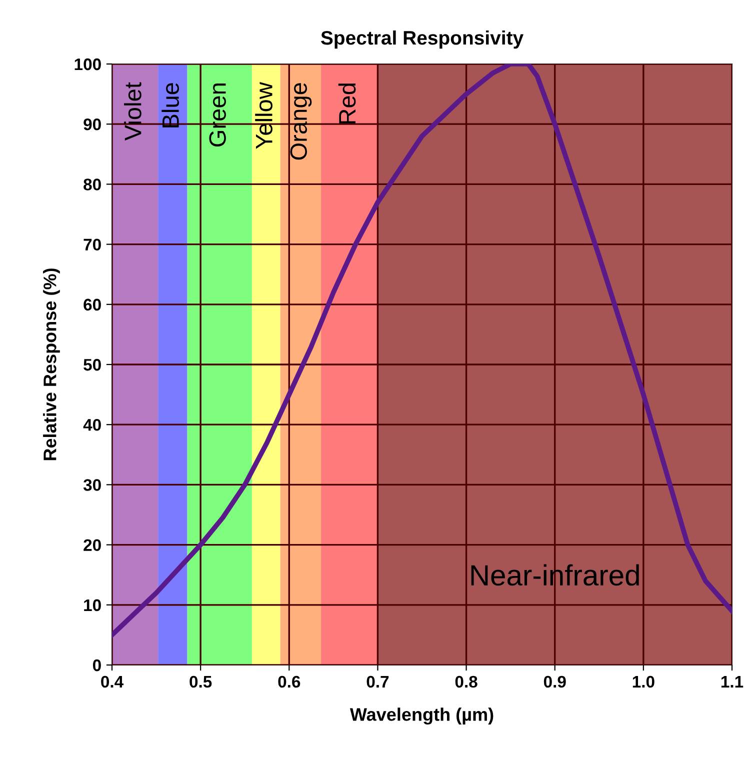 Image resolution: width=748 pixels, height=765 pixels. What do you see at coordinates (301, 121) in the screenshot?
I see `band-label: Orange` at bounding box center [301, 121].